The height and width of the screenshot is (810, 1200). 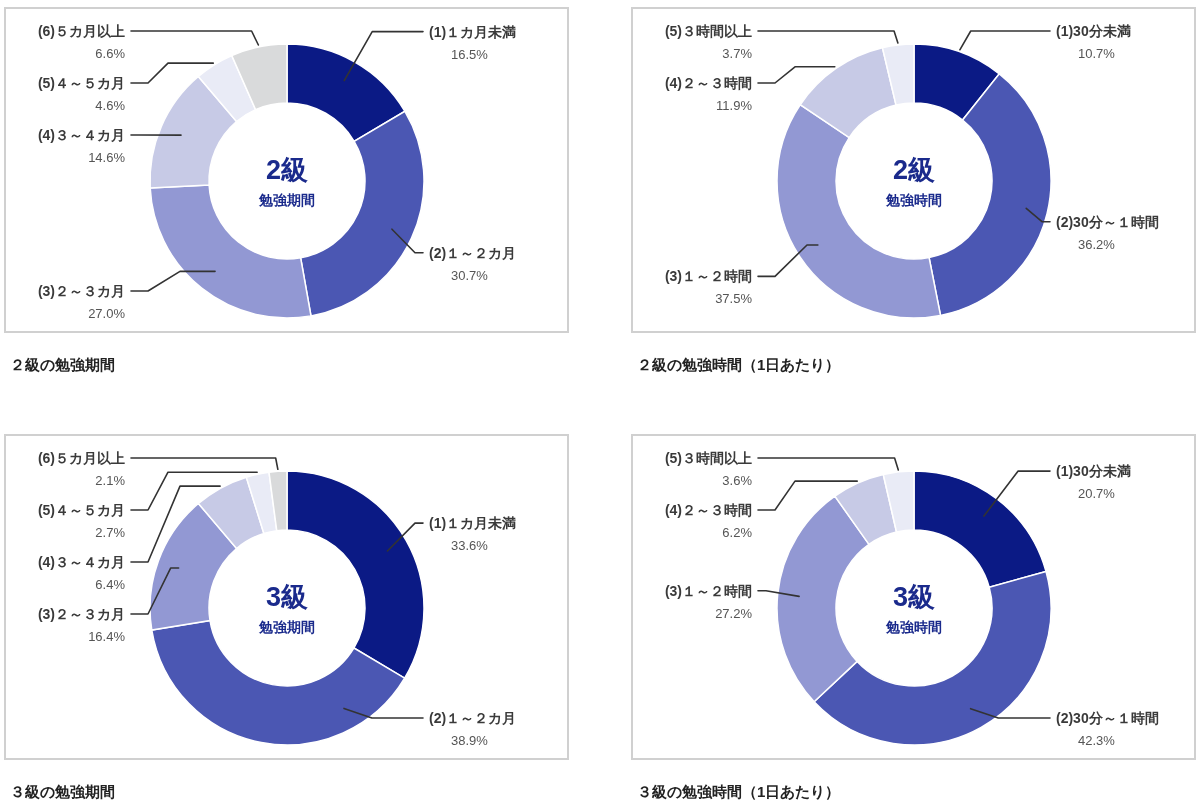 I want to click on data-label: 16.4%, so click(x=107, y=636).